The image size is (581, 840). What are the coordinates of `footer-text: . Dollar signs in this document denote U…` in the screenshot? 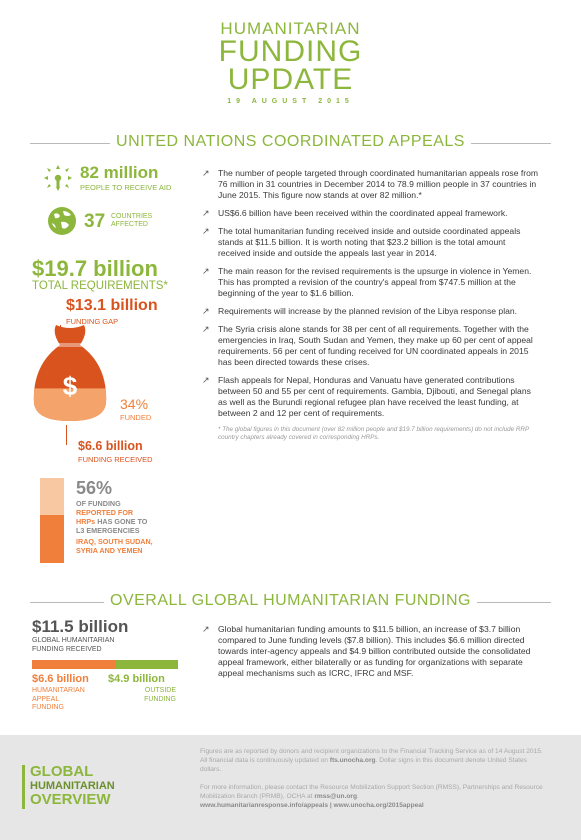 It's located at (363, 765).